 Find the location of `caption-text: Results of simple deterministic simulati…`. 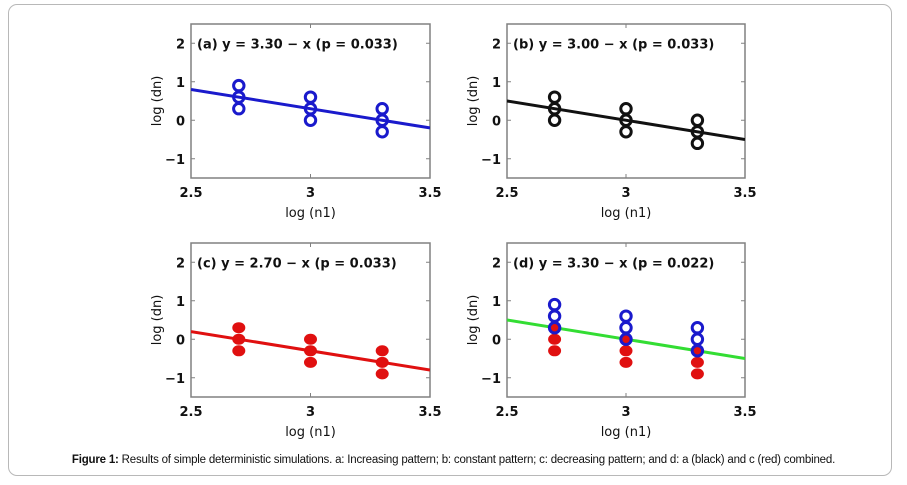

caption-text: Results of simple deterministic simulati… is located at coordinates (477, 460).